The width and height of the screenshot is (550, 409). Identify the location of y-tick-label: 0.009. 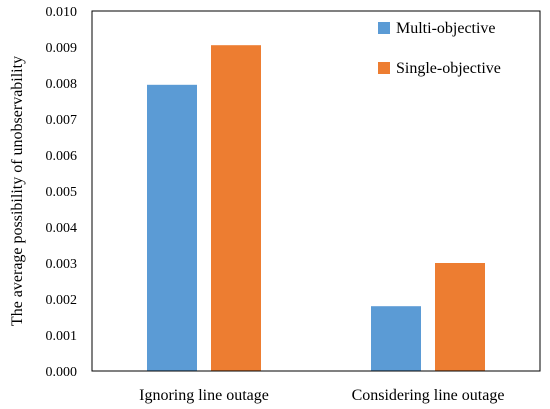
(62, 48).